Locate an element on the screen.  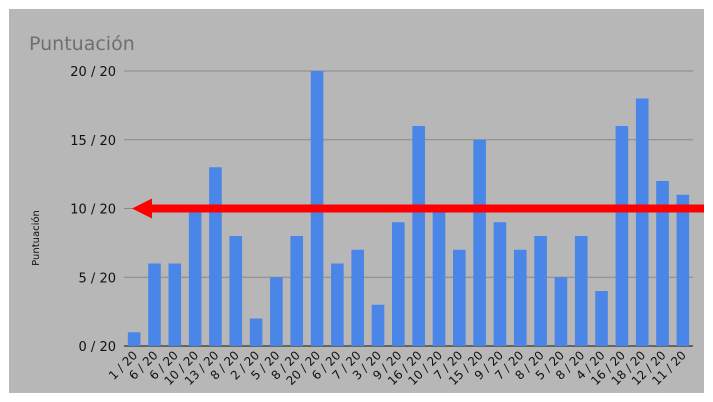
y-tick-label: 10 / 20 is located at coordinates (93, 210).